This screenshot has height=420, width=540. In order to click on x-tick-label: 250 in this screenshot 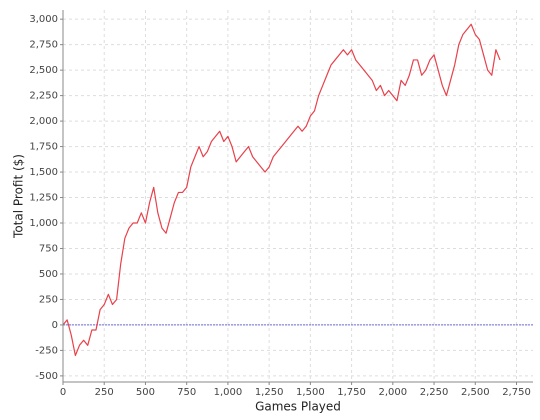, I will do `click(104, 392)`.